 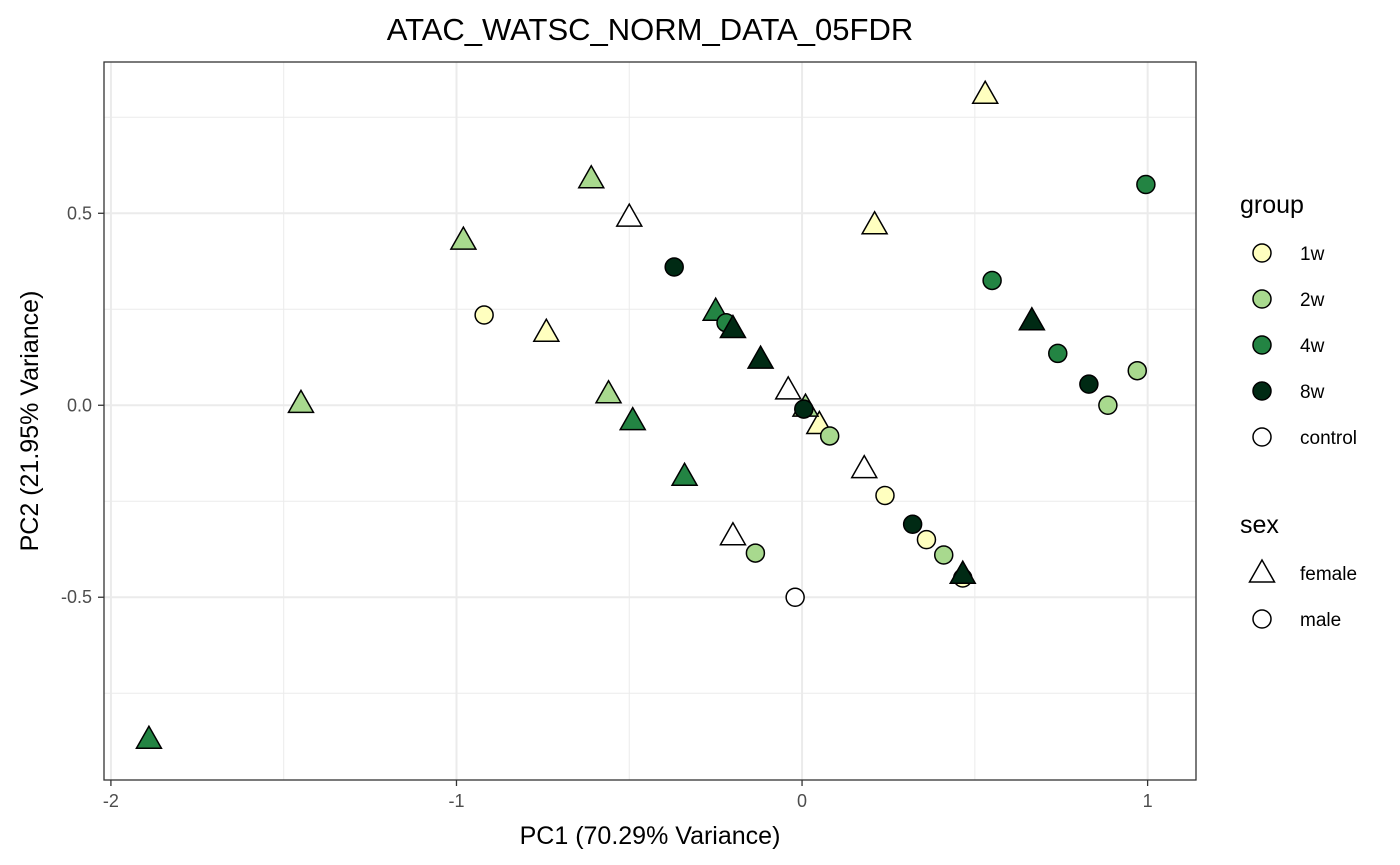 I want to click on y-tick-label: 0.0, so click(x=79, y=405).